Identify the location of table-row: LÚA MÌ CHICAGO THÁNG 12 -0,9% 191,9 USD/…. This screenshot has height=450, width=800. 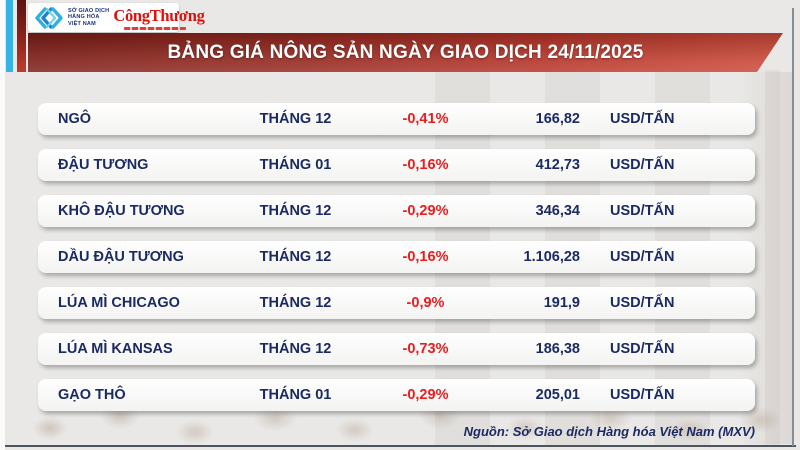
(396, 303).